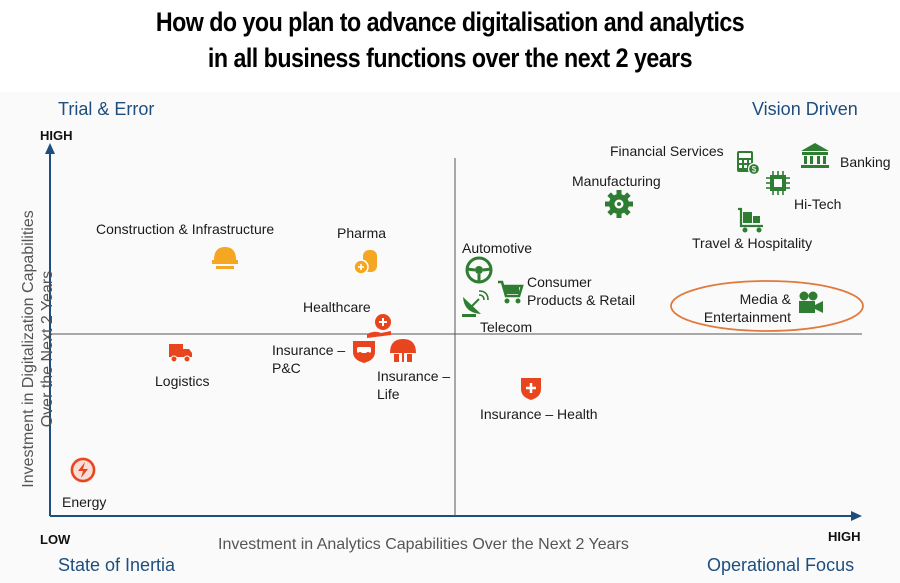  I want to click on point-label-consumer-line-2: Products & Retail, so click(581, 300).